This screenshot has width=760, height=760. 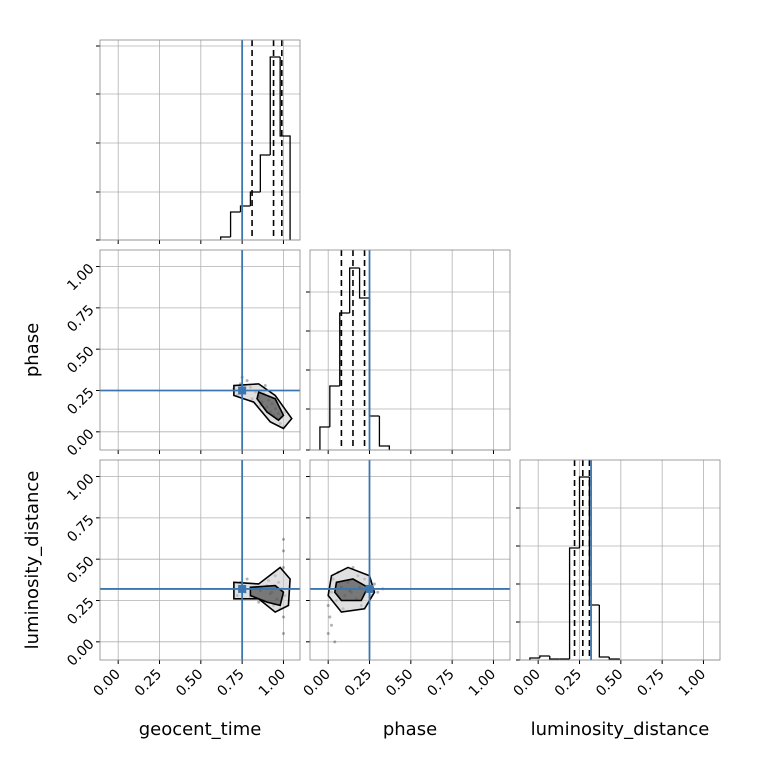 I want to click on y-axis-label: luminosity_distance, so click(x=32, y=560).